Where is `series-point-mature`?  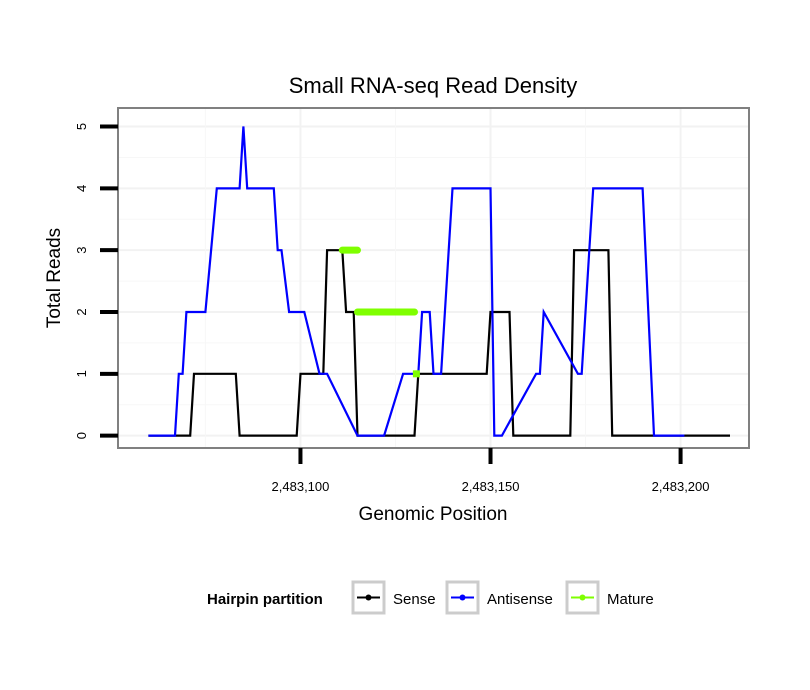 series-point-mature is located at coordinates (416, 374).